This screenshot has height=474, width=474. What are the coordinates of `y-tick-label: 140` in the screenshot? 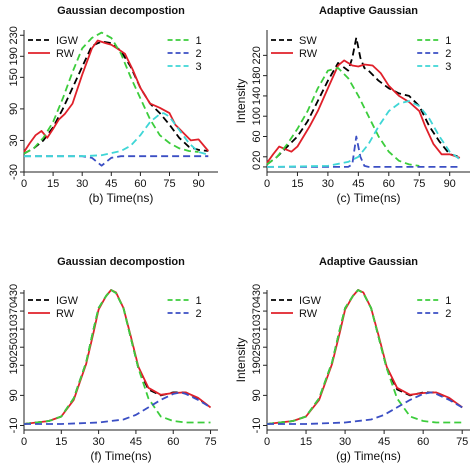 It's located at (257, 96).